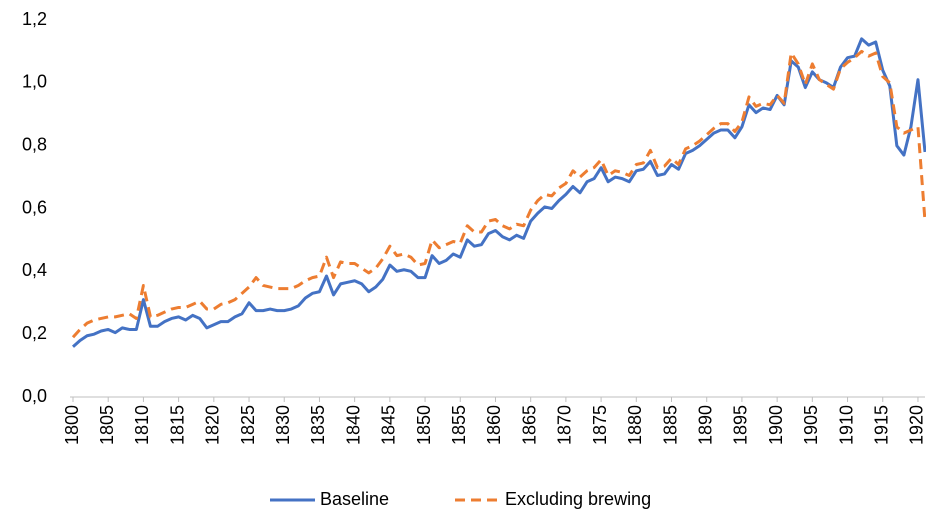 This screenshot has height=521, width=926. I want to click on y-tick-label: 0,6, so click(34, 207).